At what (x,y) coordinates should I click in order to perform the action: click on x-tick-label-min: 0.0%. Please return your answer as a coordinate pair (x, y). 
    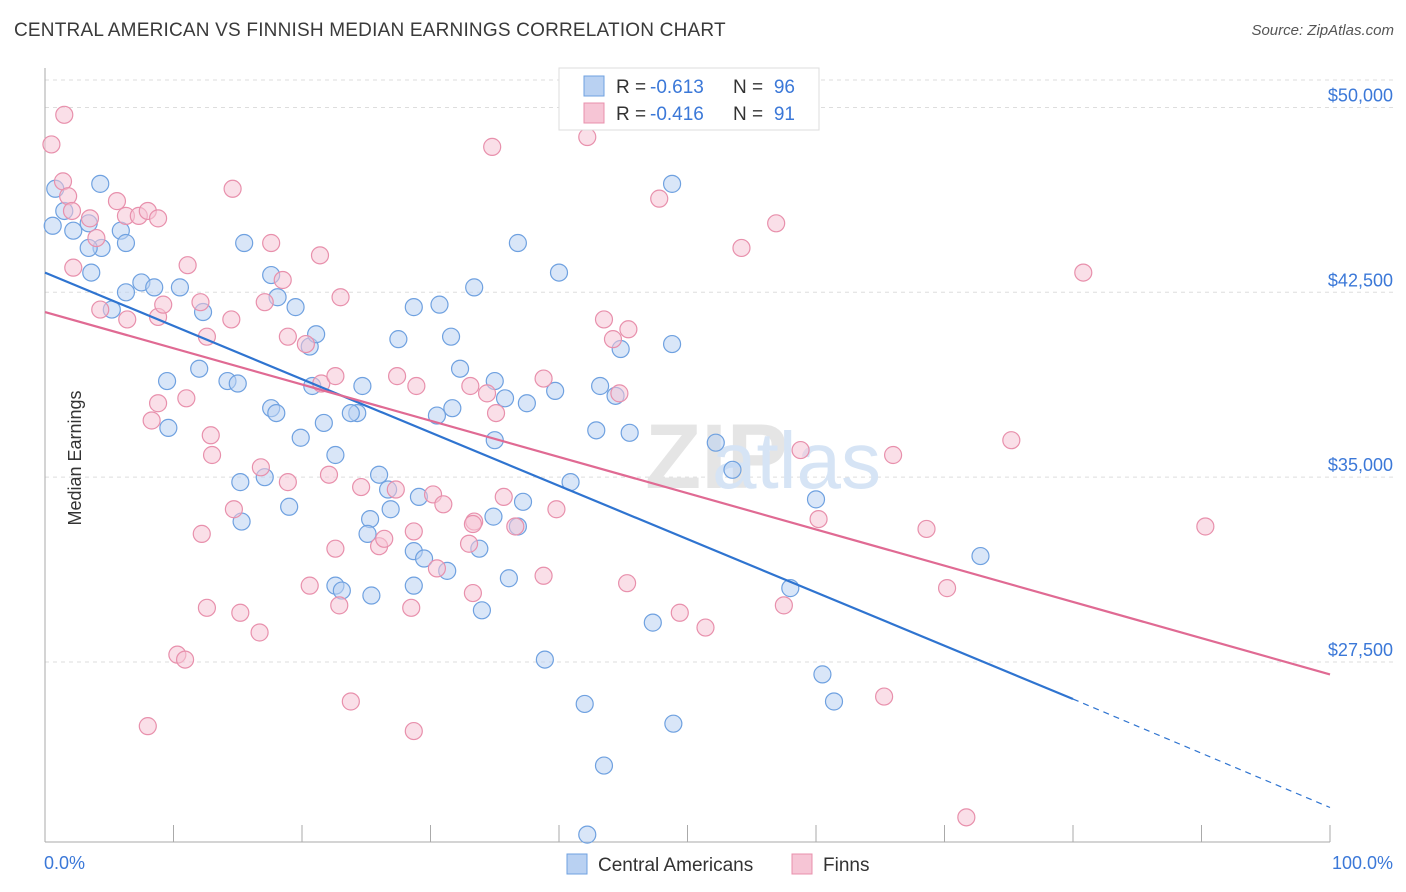
    Looking at the image, I should click on (64, 863).